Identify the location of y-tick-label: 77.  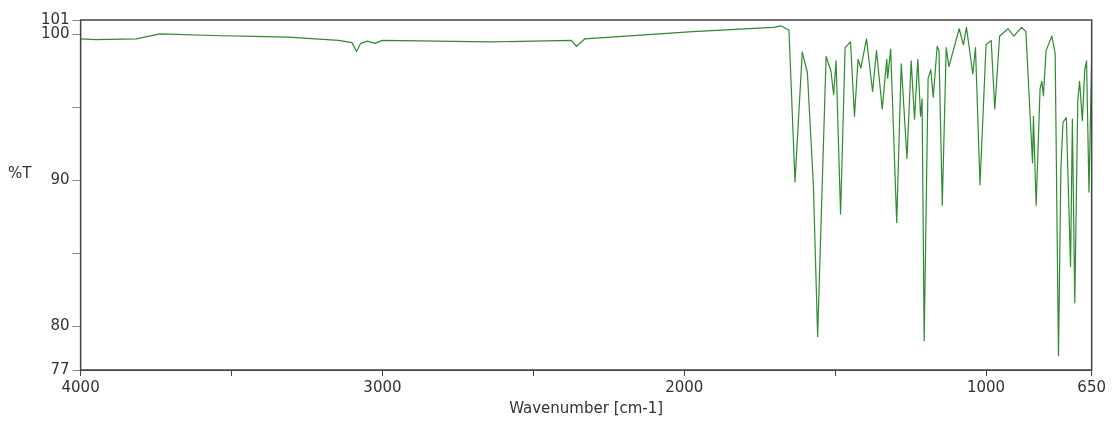
(60, 368).